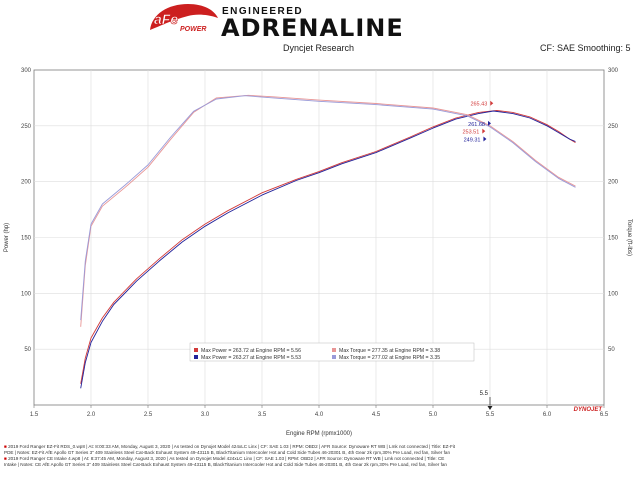 The height and width of the screenshot is (480, 640). I want to click on x-tick-label: 3.5, so click(262, 415).